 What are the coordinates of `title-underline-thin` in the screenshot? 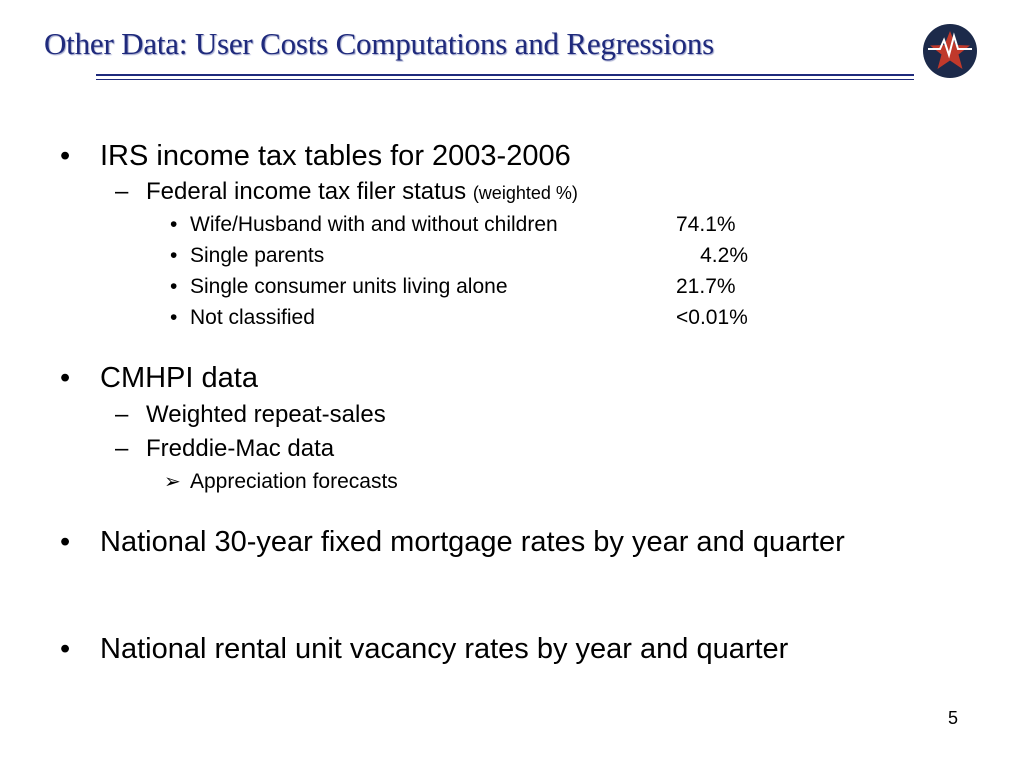 It's located at (505, 79).